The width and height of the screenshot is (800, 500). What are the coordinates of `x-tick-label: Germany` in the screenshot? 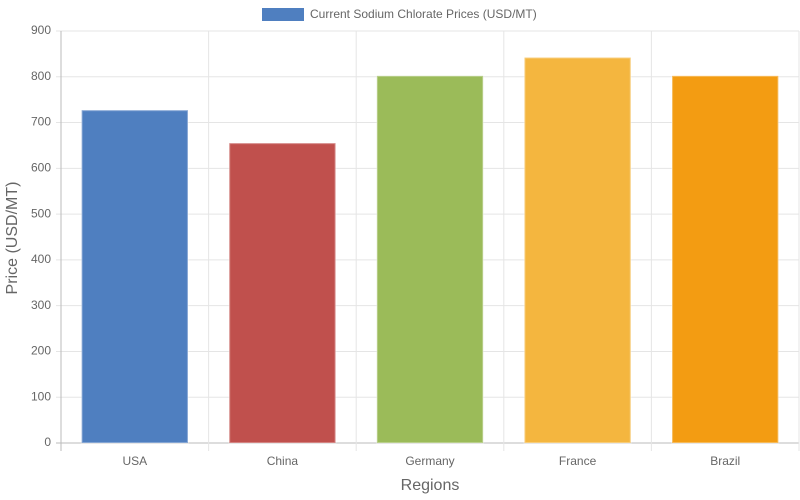 It's located at (429, 461).